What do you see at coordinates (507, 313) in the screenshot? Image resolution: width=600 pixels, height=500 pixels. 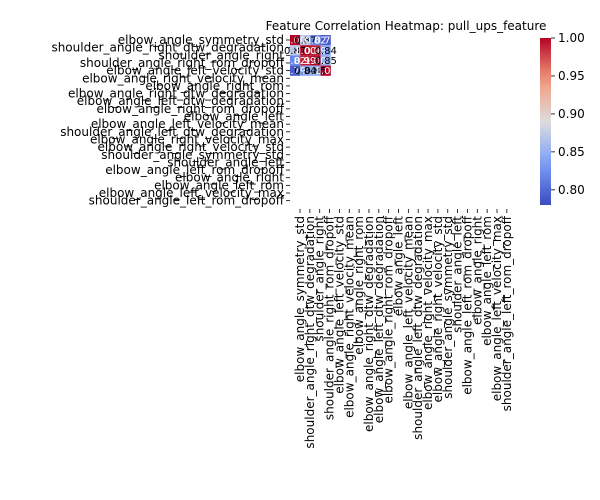 I see `column-tick-label: shoulder_angle_left_rom_dropoff` at bounding box center [507, 313].